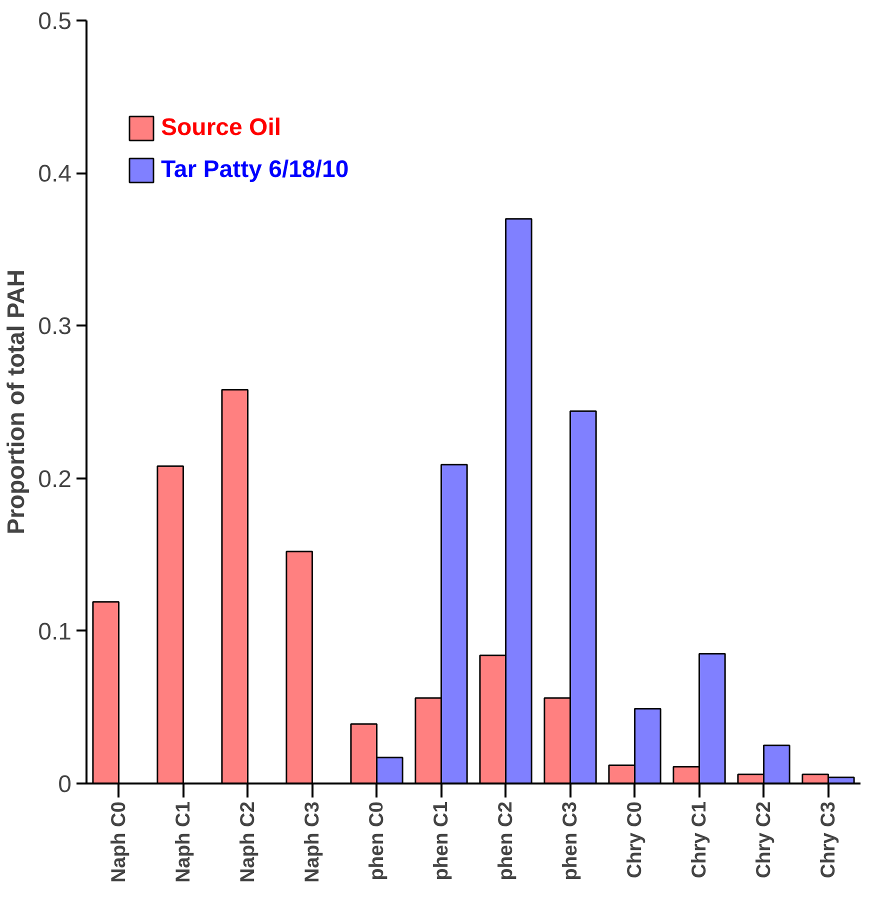 The width and height of the screenshot is (880, 901). What do you see at coordinates (247, 842) in the screenshot?
I see `x-tick-label: Naph C2` at bounding box center [247, 842].